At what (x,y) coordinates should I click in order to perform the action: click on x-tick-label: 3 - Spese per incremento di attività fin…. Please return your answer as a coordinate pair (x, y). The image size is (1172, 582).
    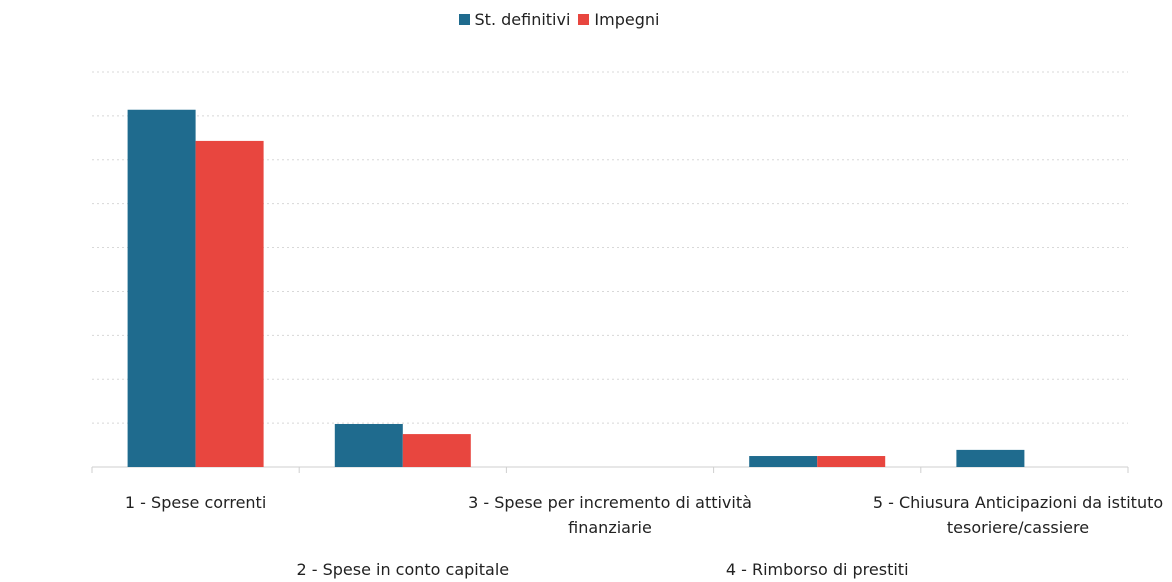
    Looking at the image, I should click on (610, 515).